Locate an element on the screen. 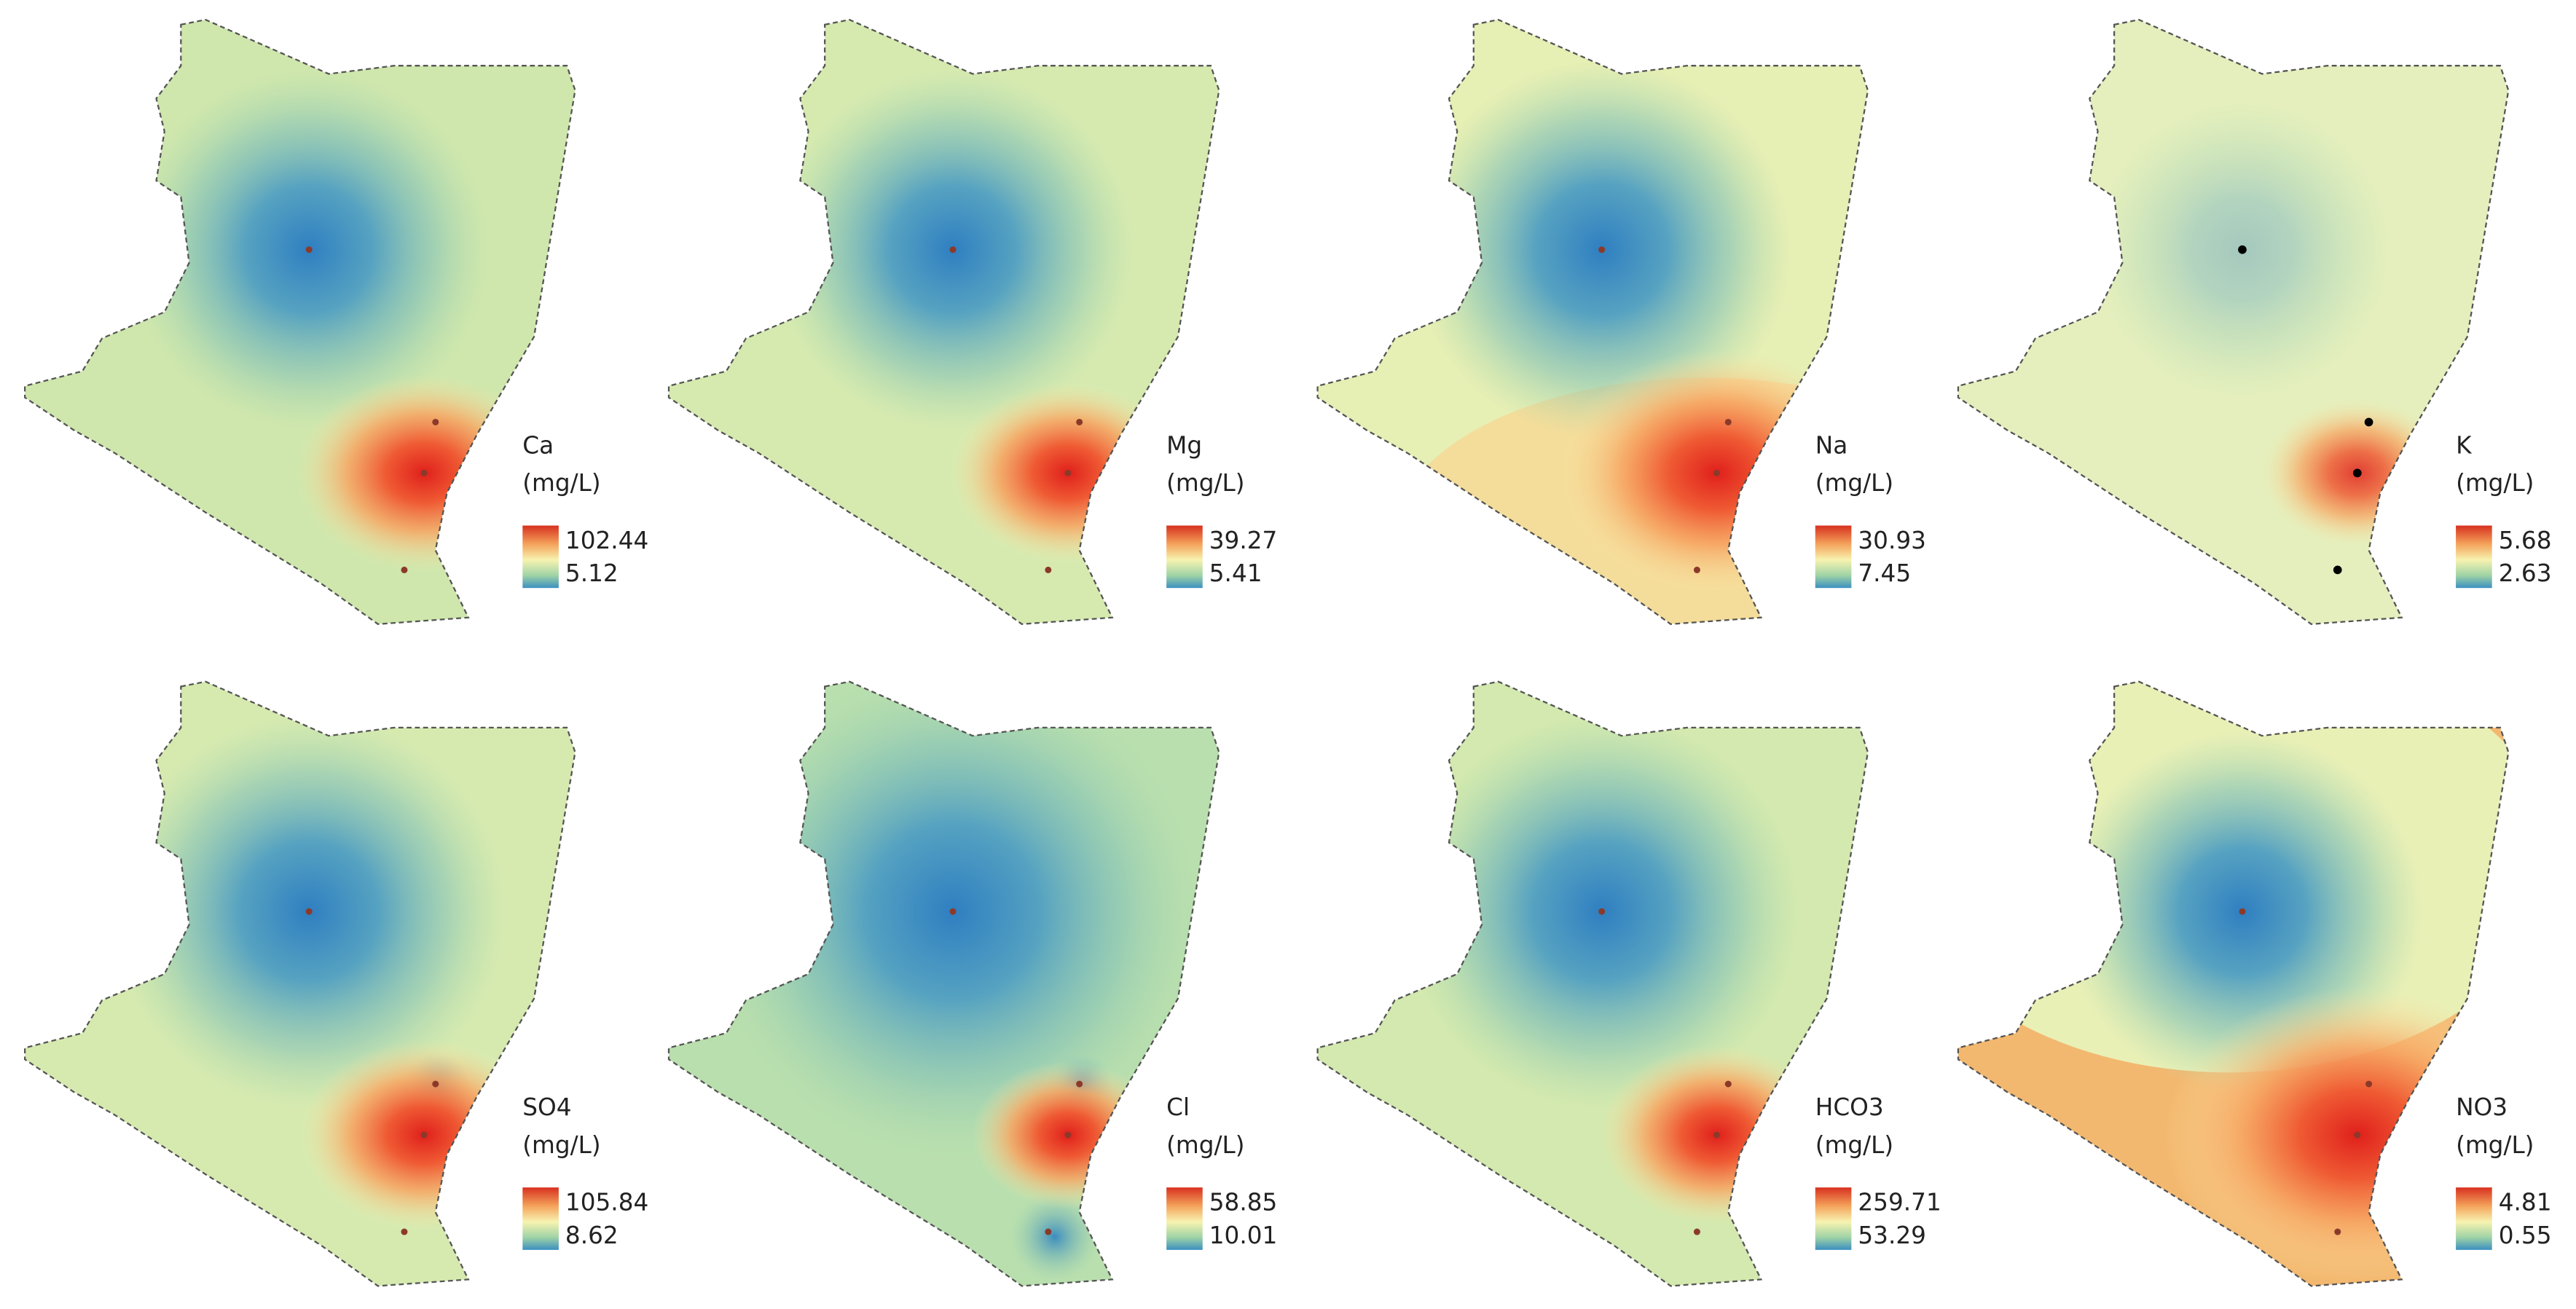 Image resolution: width=2576 pixels, height=1309 pixels. parameter-label: Mg is located at coordinates (1184, 445).